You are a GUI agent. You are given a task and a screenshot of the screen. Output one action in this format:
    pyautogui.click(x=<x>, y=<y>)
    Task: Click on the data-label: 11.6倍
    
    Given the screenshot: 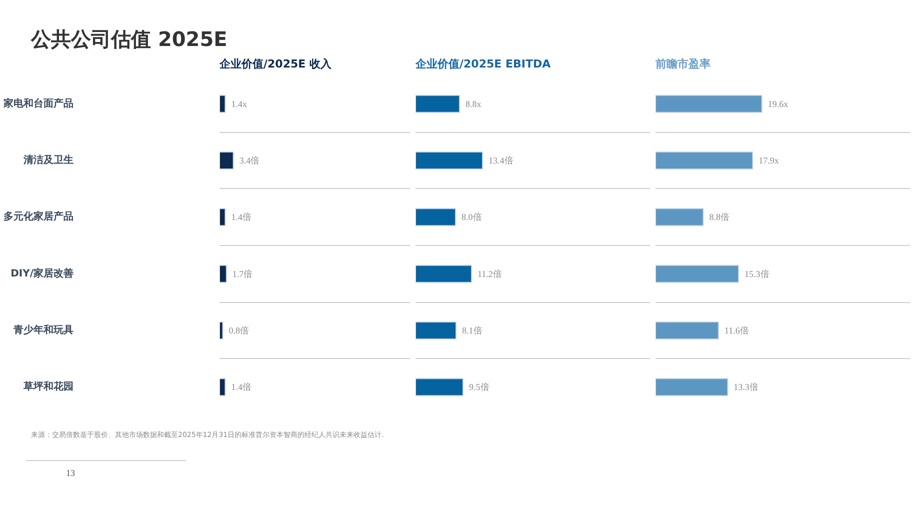 What is the action you would take?
    pyautogui.click(x=736, y=331)
    